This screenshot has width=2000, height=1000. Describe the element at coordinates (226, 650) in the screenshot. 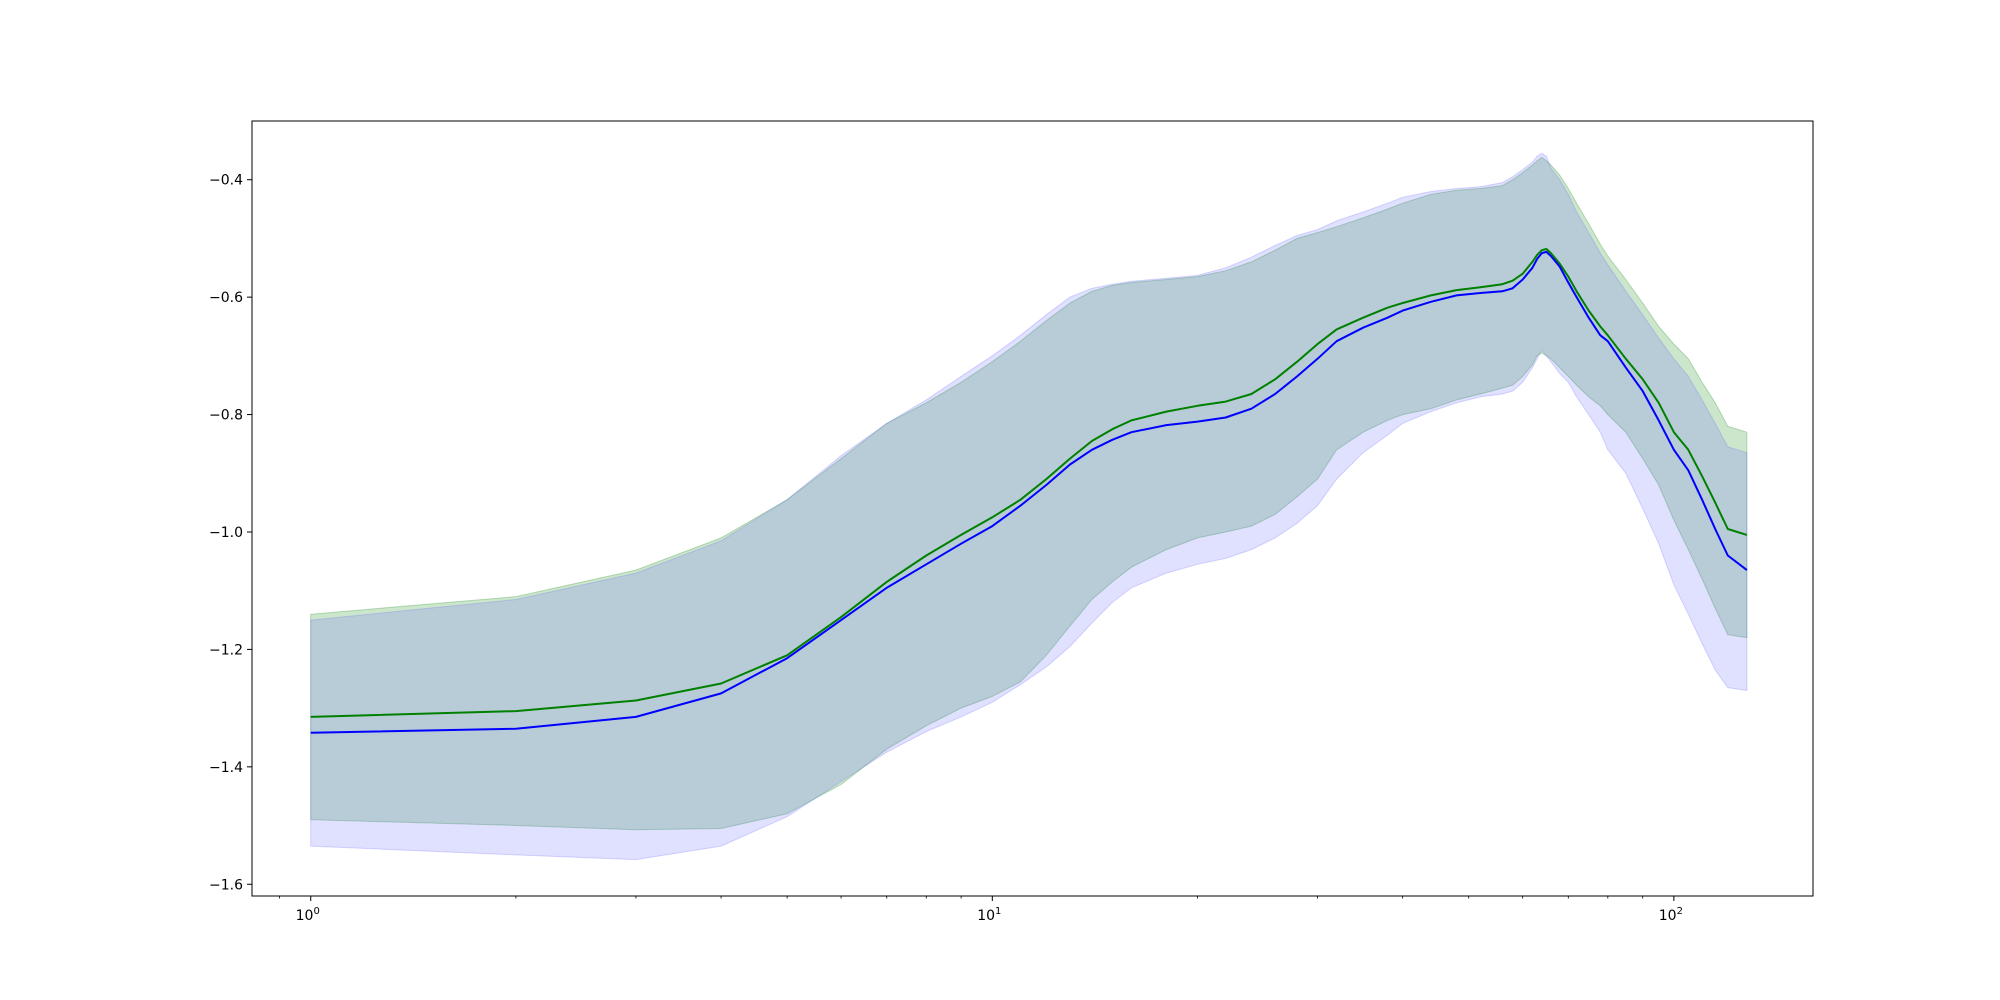

I see `y-tick-label: −1.2` at that location.